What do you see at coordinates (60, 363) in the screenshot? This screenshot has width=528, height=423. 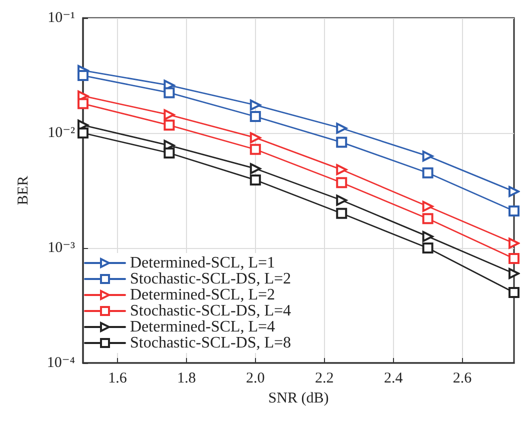 I see `y-tick-label: 10⁻⁴` at bounding box center [60, 363].